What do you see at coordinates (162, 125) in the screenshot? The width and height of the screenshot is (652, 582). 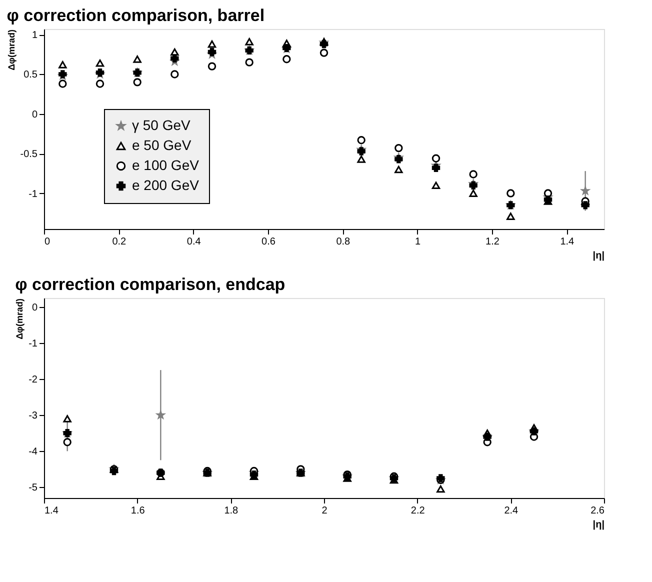 I see `legend-label: γ 50 GeV` at bounding box center [162, 125].